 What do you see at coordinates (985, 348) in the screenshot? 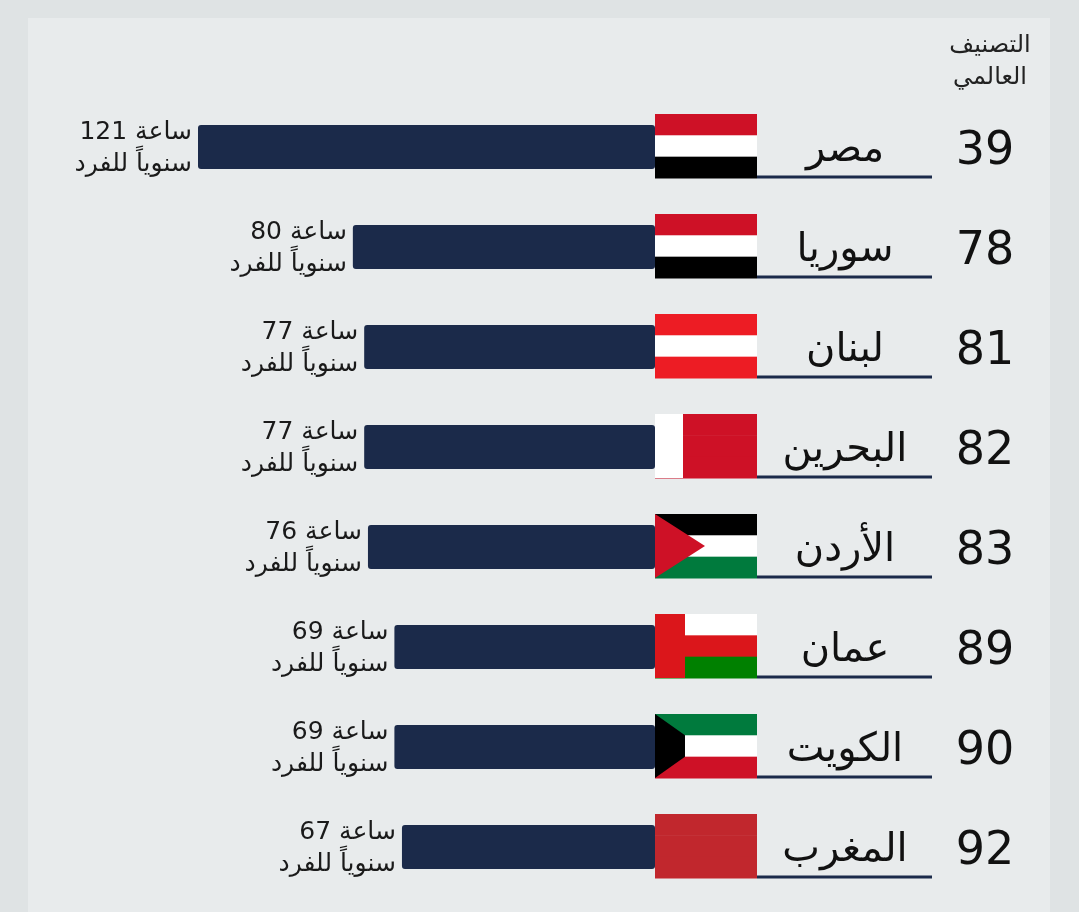
I see `text: 81` at bounding box center [985, 348].